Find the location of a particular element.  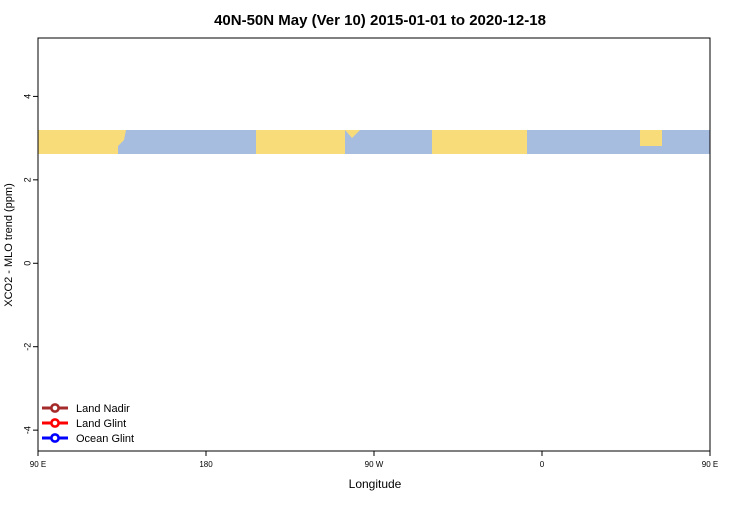

x-axis: 90 E 180 90 W 0 90 E is located at coordinates (374, 460).